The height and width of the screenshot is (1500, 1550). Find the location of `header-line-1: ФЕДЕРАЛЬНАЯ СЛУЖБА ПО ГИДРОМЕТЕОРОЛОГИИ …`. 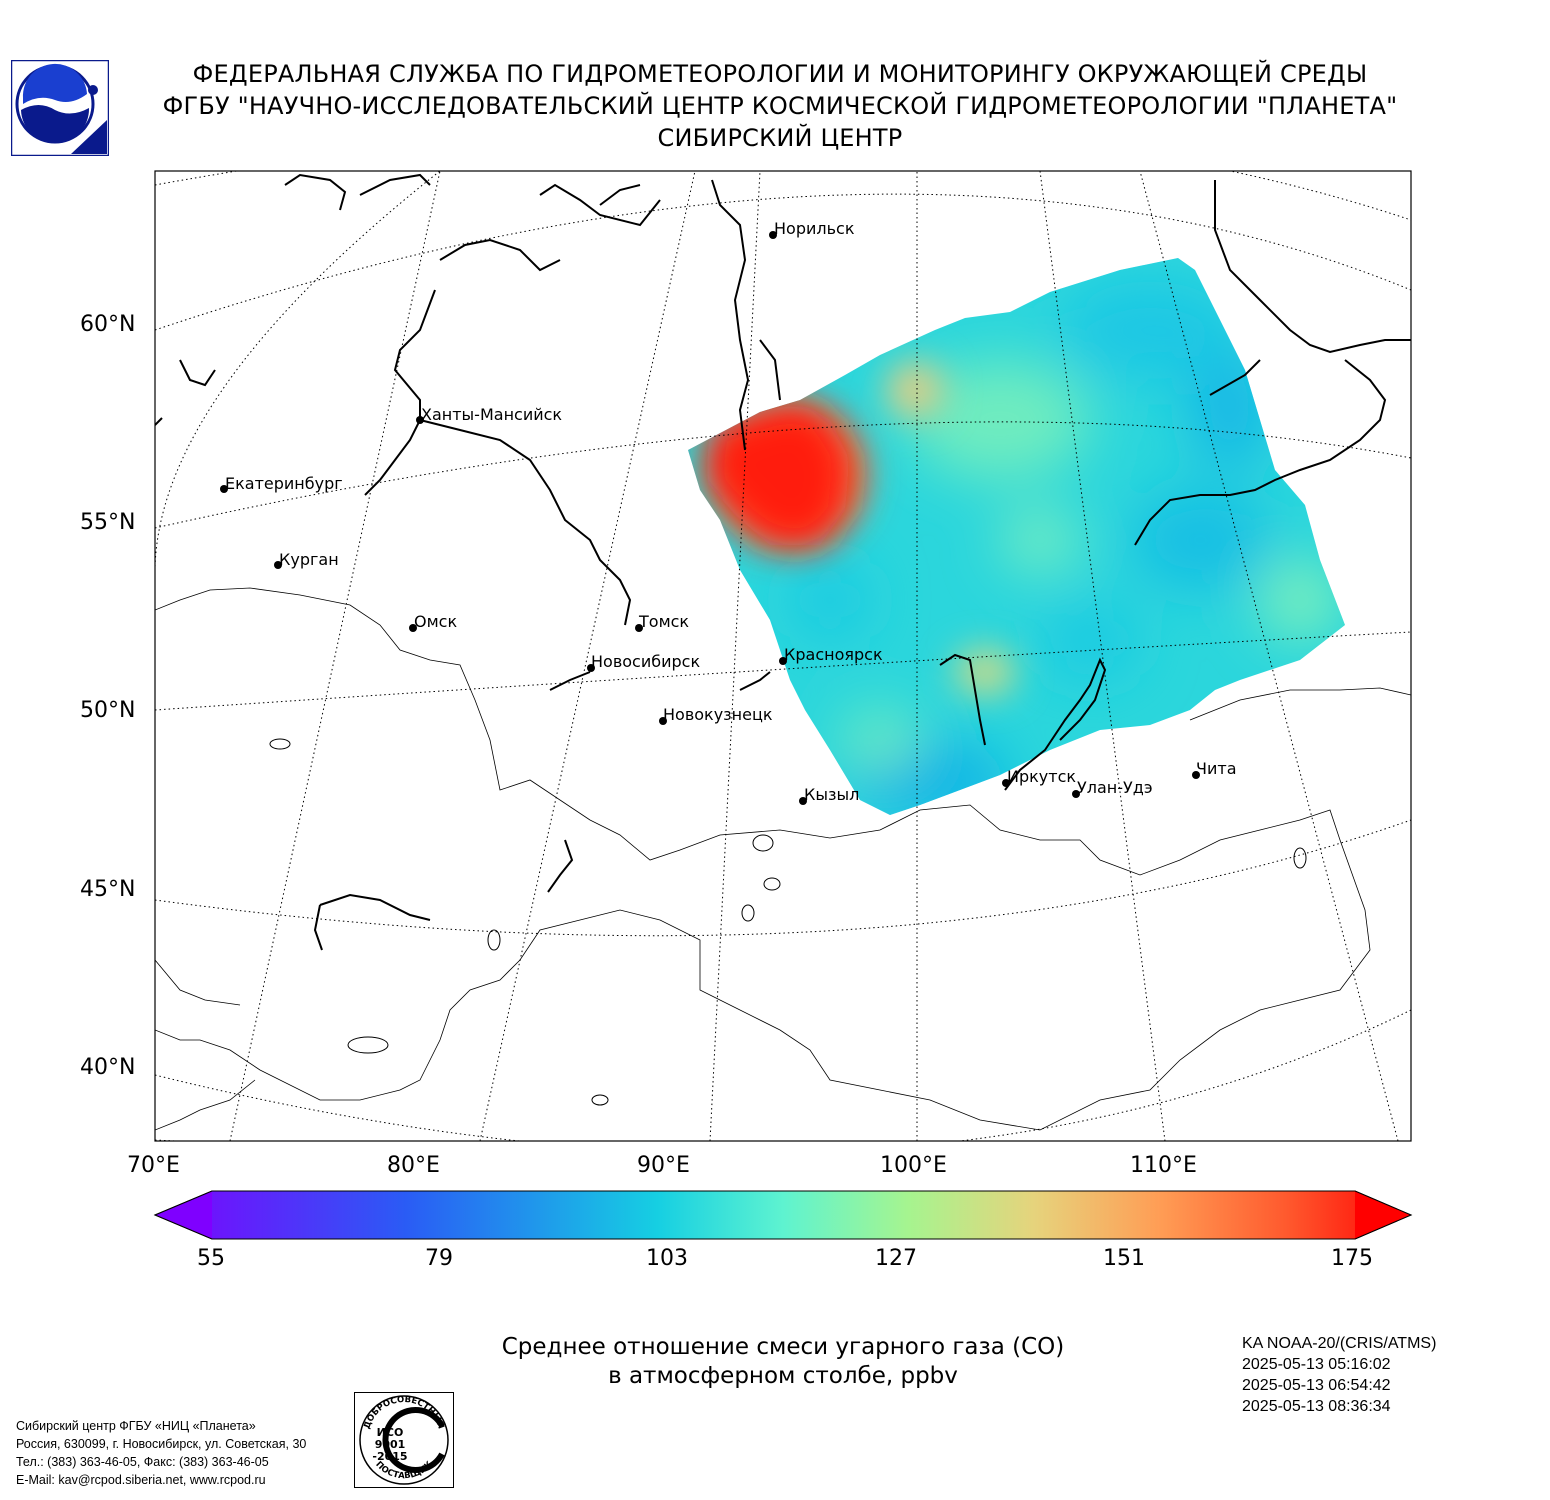

header-line-1: ФЕДЕРАЛЬНАЯ СЛУЖБА ПО ГИДРОМЕТЕОРОЛОГИИ … is located at coordinates (780, 74).